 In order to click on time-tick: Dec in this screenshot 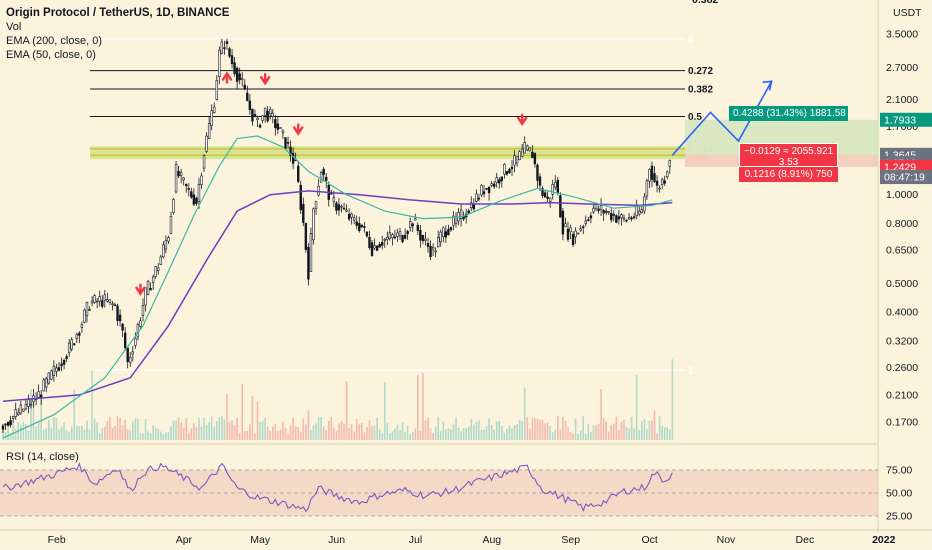, I will do `click(805, 540)`.